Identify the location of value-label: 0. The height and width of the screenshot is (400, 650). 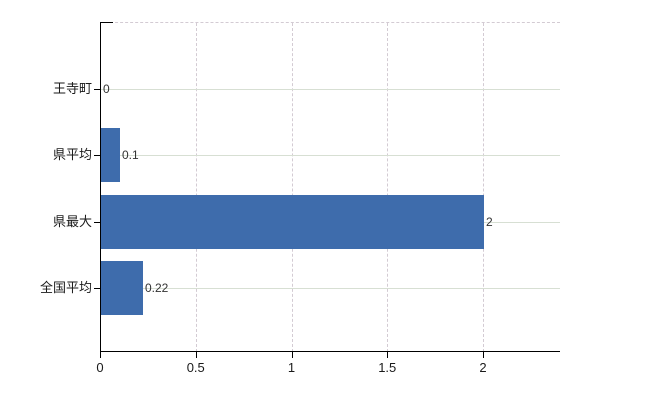
(106, 88).